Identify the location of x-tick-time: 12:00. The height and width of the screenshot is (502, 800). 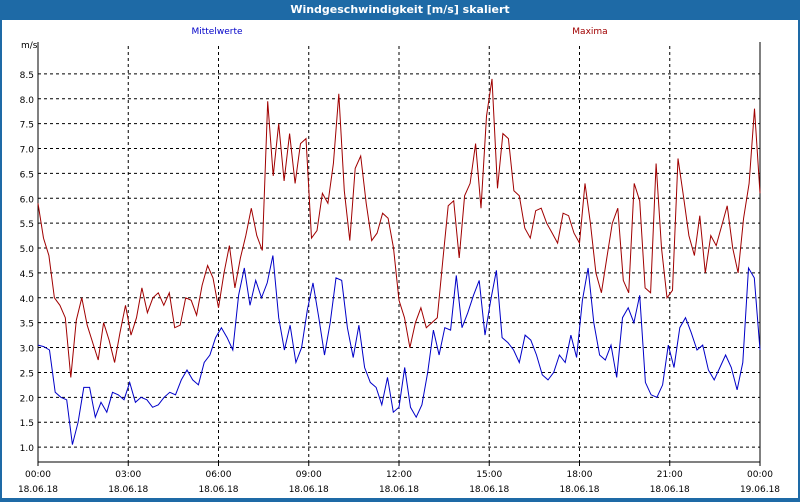
(399, 475).